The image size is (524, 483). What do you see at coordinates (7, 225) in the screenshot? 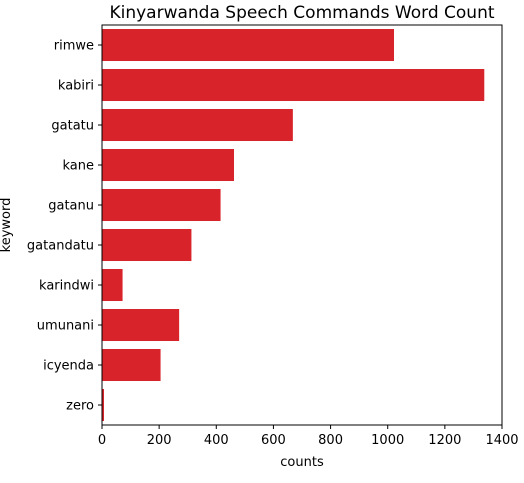
I see `y-axis-label: keyword` at bounding box center [7, 225].